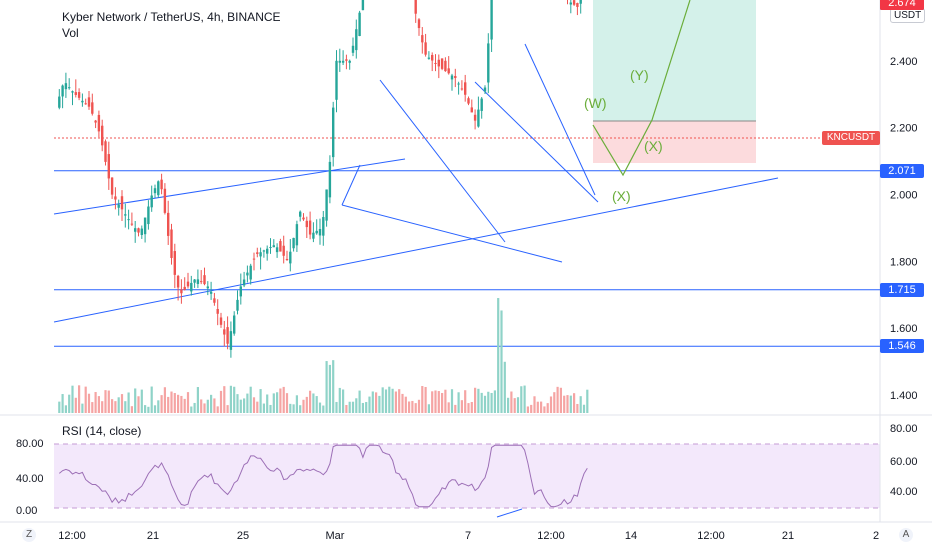  I want to click on price-tag: 2.071, so click(902, 170).